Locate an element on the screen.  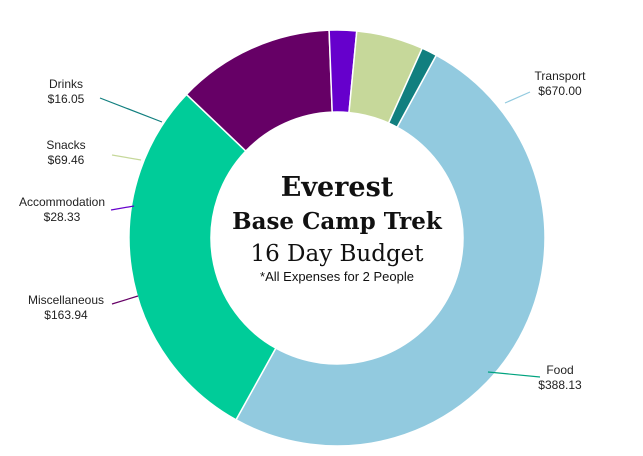
leader-line-accommodation is located at coordinates (122, 208).